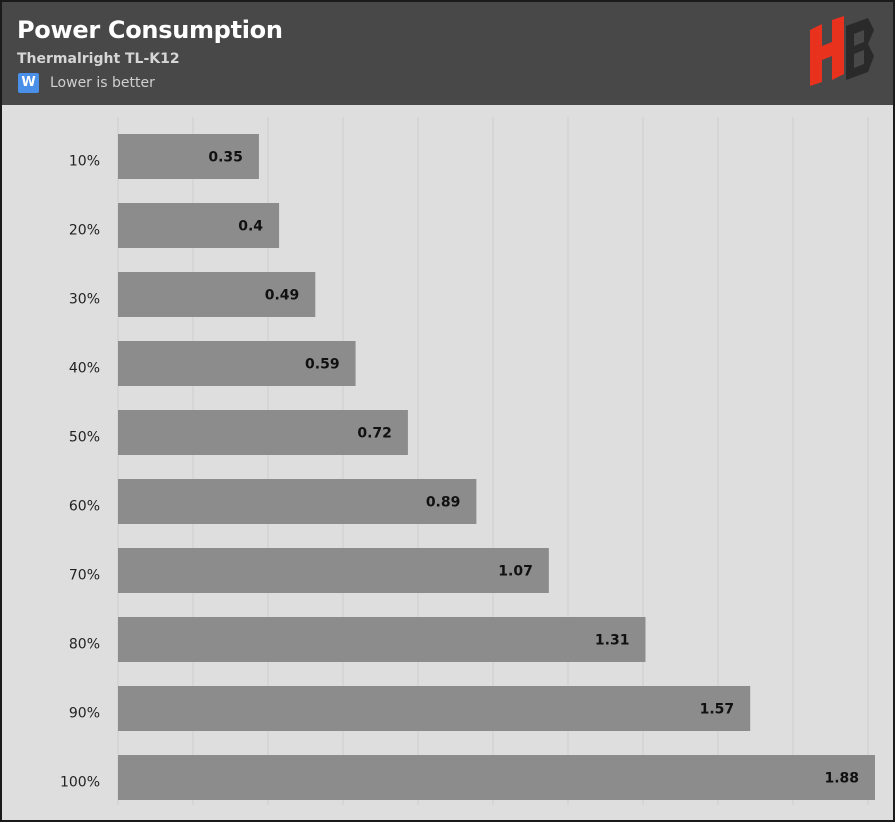  Describe the element at coordinates (199, 225) in the screenshot. I see `bar-20pct` at that location.